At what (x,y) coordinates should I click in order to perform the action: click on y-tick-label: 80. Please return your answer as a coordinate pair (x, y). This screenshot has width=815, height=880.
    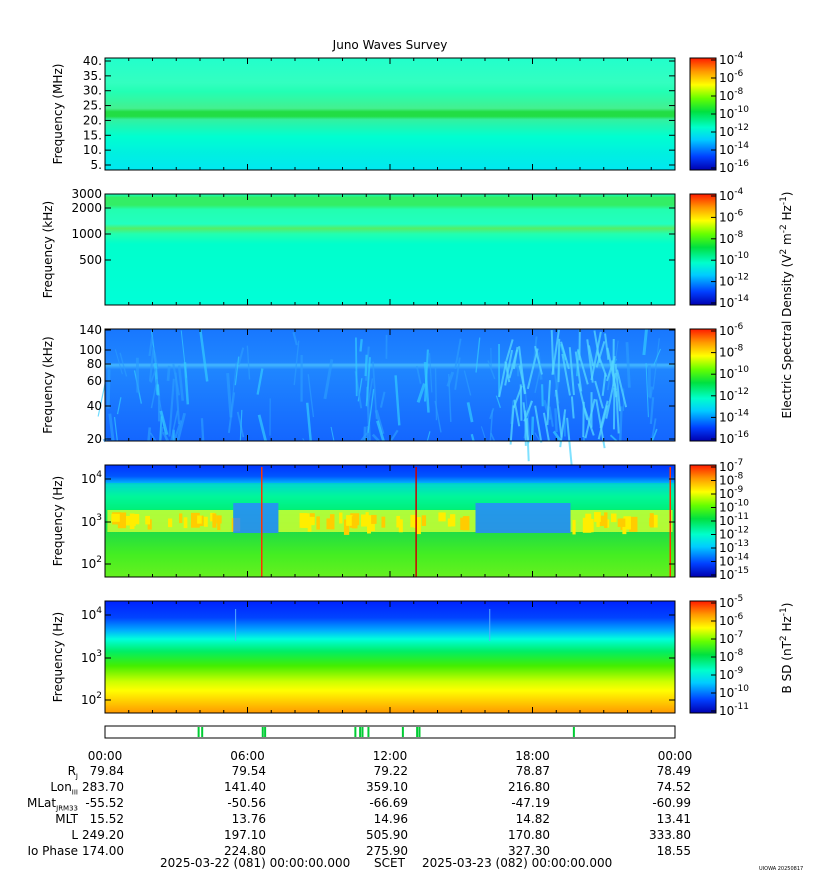
    Looking at the image, I should click on (94, 364).